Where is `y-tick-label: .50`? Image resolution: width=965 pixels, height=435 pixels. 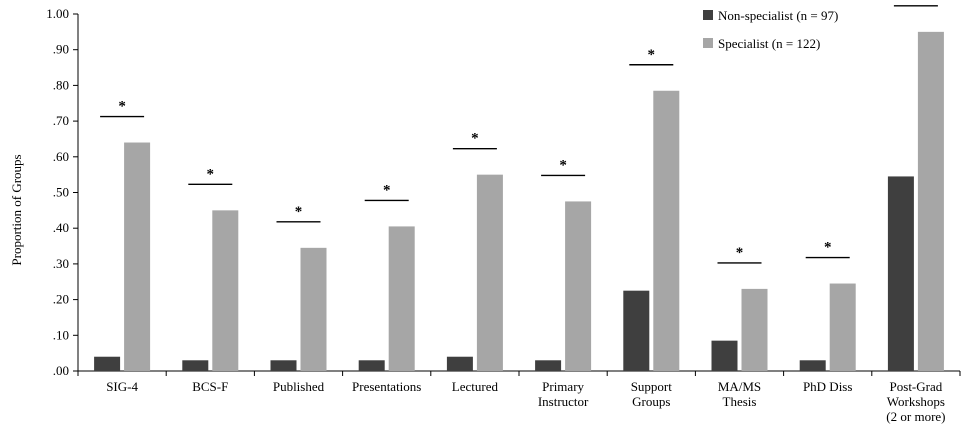
y-tick-label: .50 is located at coordinates (61, 192).